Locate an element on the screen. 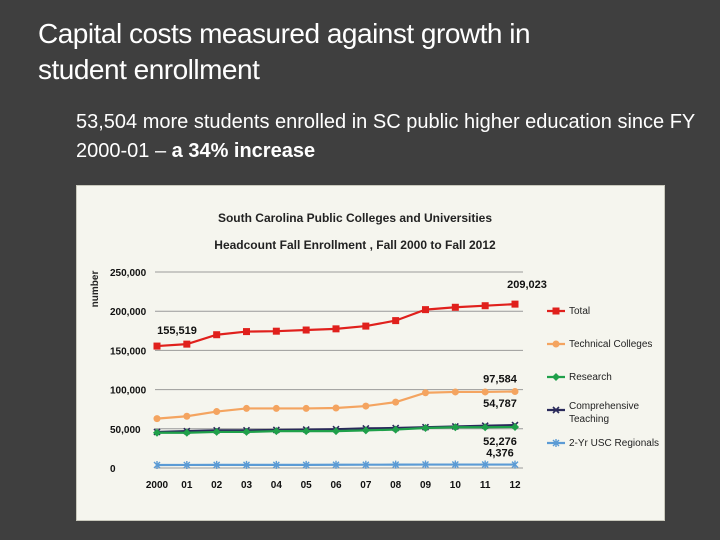 The width and height of the screenshot is (720, 540). legend-label: Total is located at coordinates (579, 311).